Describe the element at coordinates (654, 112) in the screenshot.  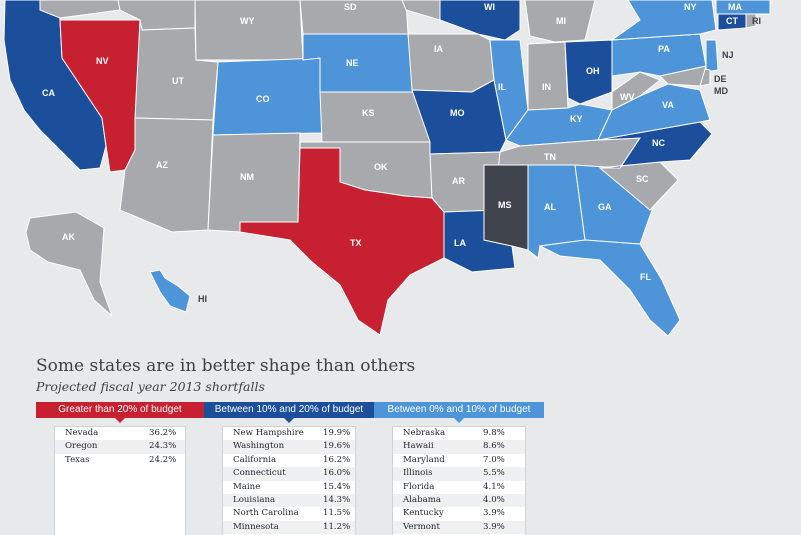
I see `state-VA` at that location.